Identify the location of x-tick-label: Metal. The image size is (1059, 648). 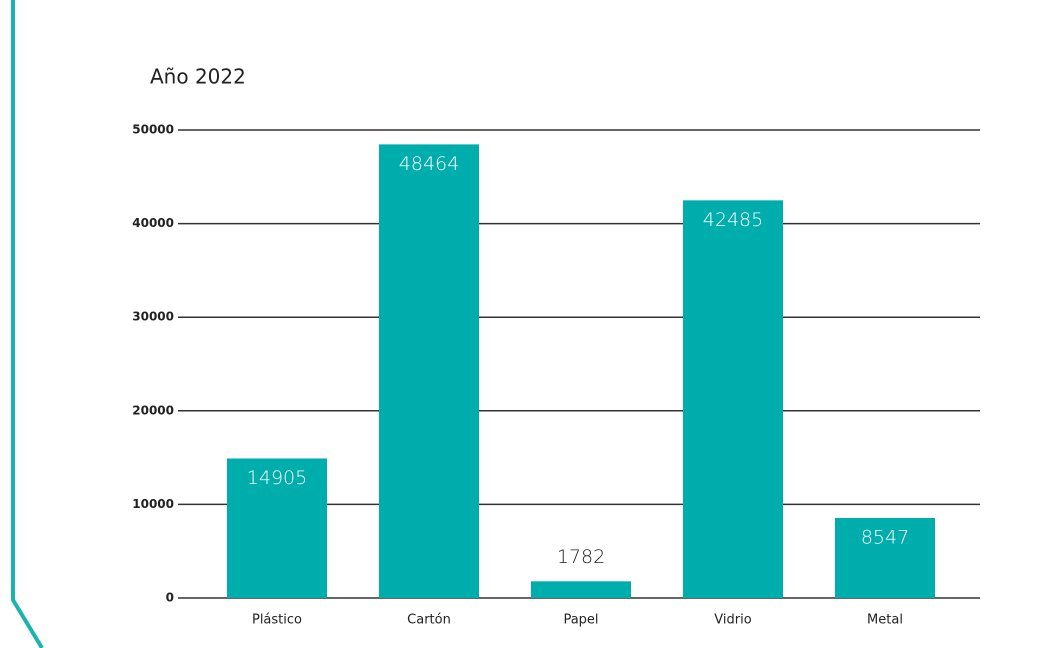
(885, 620).